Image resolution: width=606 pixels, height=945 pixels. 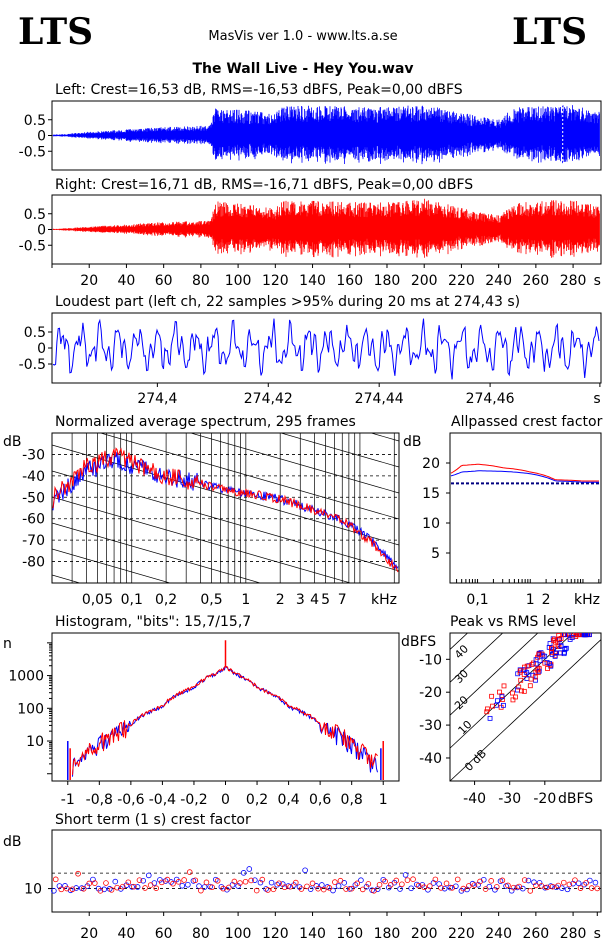 What do you see at coordinates (513, 622) in the screenshot?
I see `peak-rms-title: Peak vs RMS level` at bounding box center [513, 622].